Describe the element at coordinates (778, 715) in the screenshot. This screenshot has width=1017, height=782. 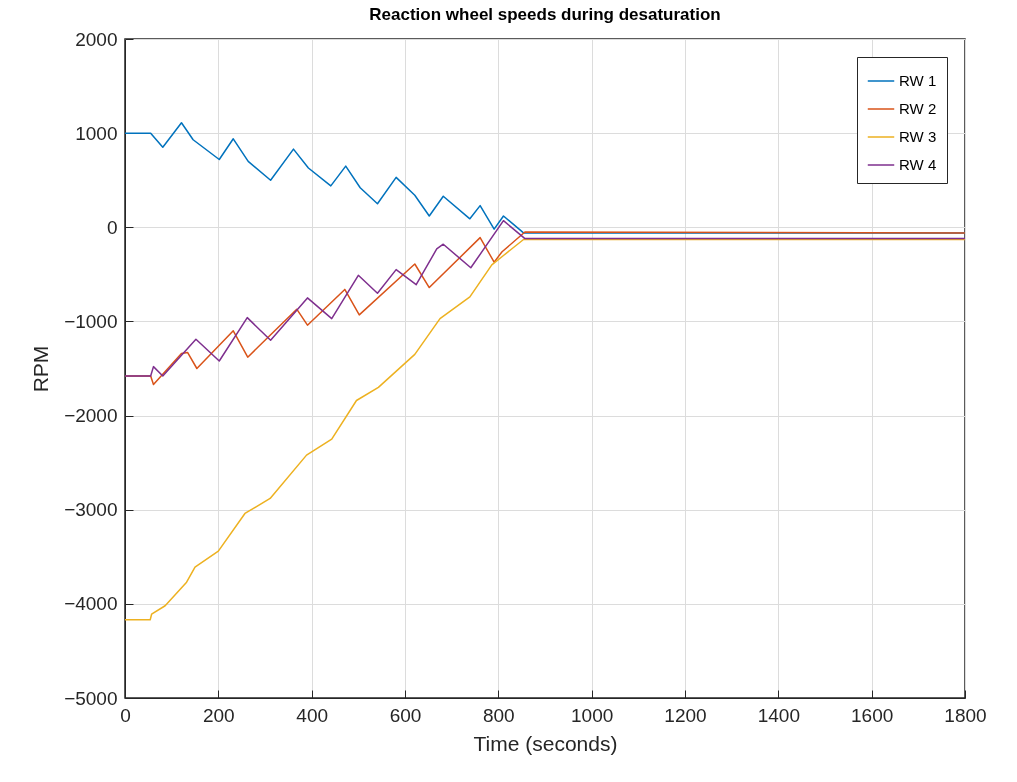
I see `x-tick-label: 1400` at that location.